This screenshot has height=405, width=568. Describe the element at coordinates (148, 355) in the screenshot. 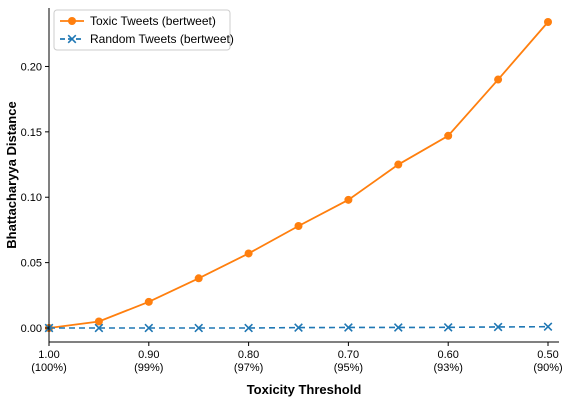

I see `x-tick-label: 0.90` at that location.